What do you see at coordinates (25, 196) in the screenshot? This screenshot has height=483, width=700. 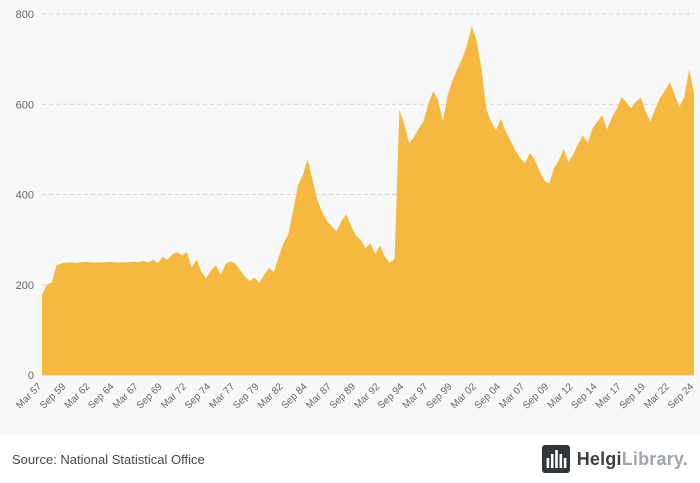 I see `y-axis-tick-label: 400` at bounding box center [25, 196].